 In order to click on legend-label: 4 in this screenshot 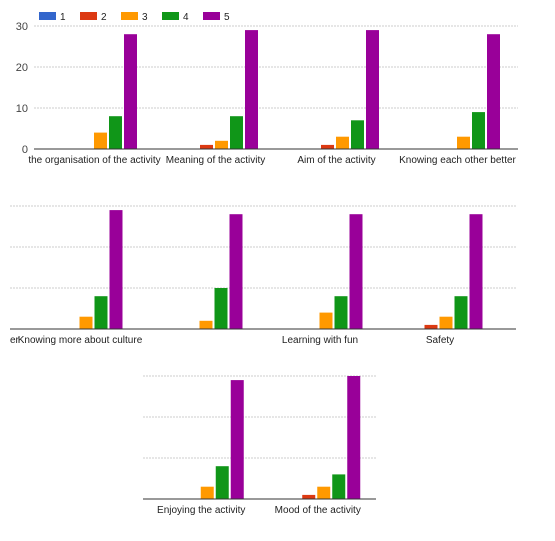, I will do `click(186, 17)`.